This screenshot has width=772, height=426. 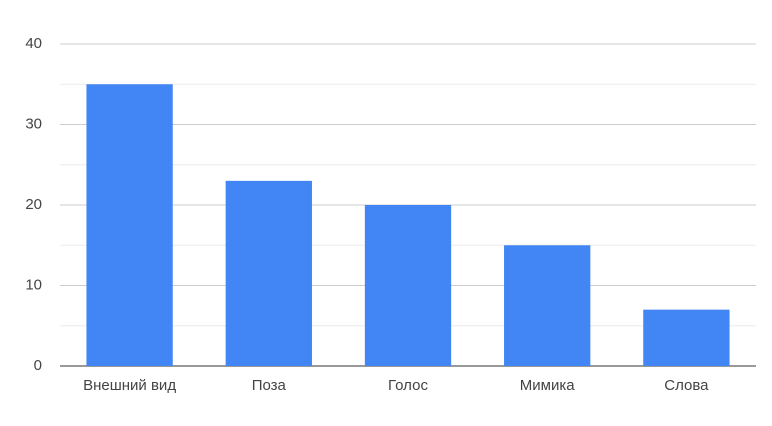 What do you see at coordinates (33, 204) in the screenshot?
I see `y-tick-label: 20` at bounding box center [33, 204].